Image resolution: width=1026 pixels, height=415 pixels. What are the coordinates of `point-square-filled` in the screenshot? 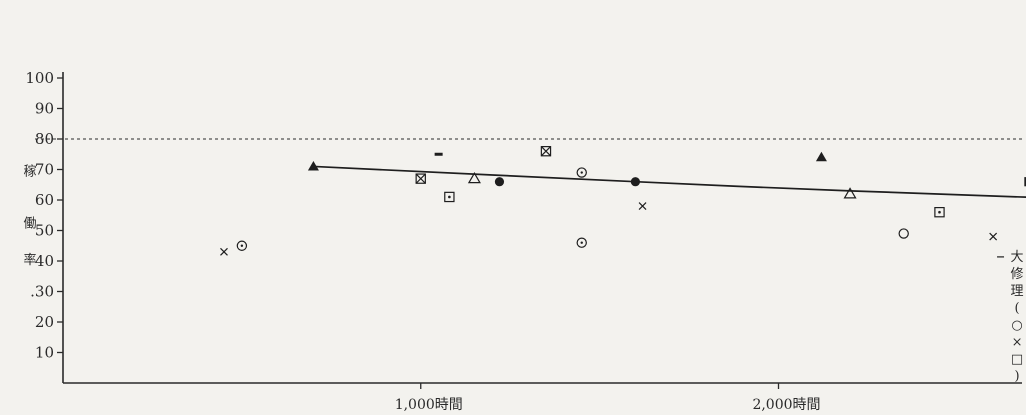 It's located at (1025, 182).